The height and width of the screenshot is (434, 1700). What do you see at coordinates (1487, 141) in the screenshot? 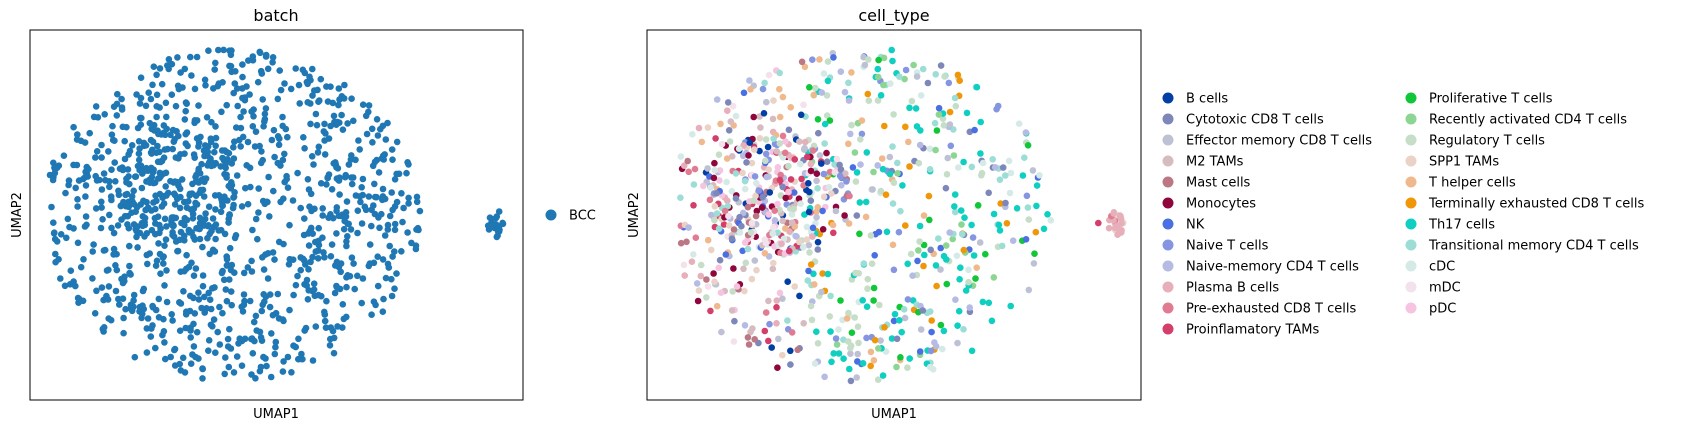
I see `cell-type-legend-item-label: Regulatory T cells` at bounding box center [1487, 141].